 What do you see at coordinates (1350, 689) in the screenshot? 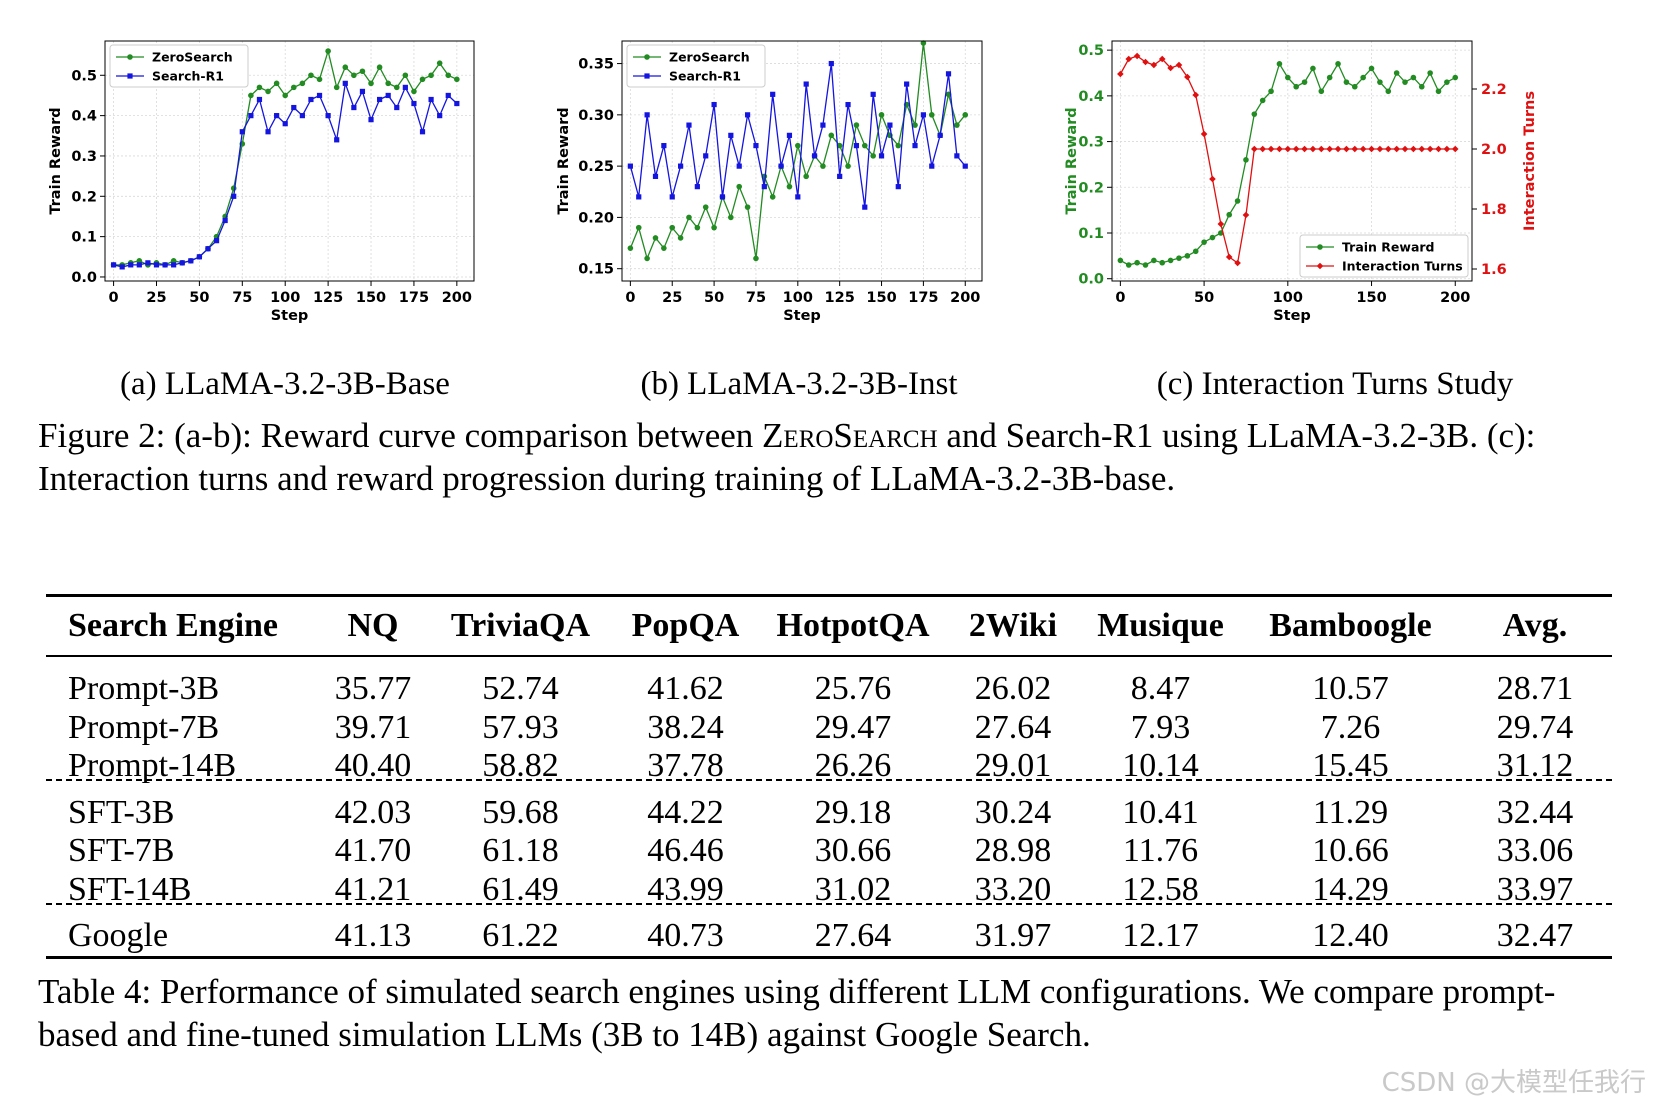
I see `cell: 10.57` at bounding box center [1350, 689].